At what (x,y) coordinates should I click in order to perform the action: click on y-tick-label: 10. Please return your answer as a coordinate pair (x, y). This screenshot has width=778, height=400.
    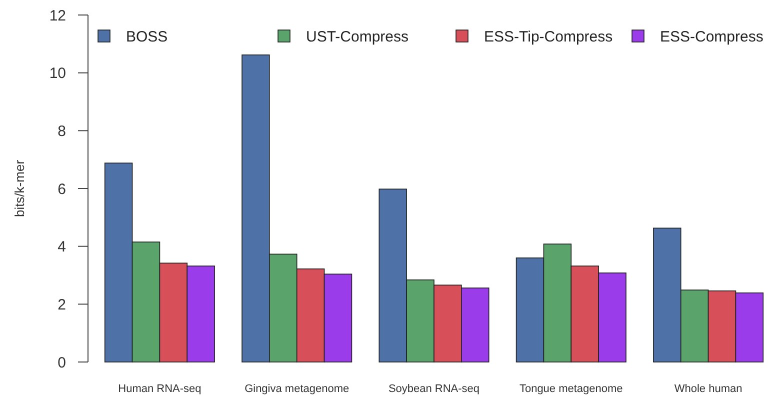
    Looking at the image, I should click on (57, 73).